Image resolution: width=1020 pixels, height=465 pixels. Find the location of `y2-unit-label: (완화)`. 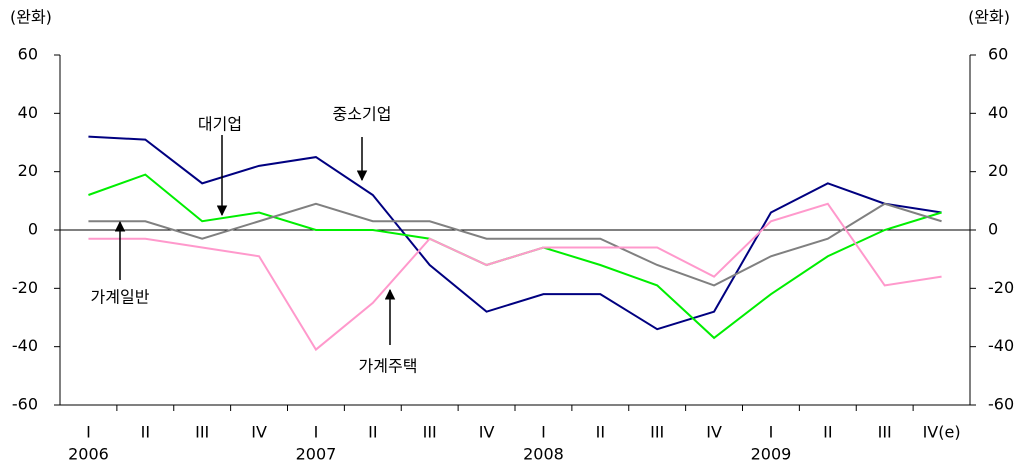

y2-unit-label: (완화) is located at coordinates (989, 17).